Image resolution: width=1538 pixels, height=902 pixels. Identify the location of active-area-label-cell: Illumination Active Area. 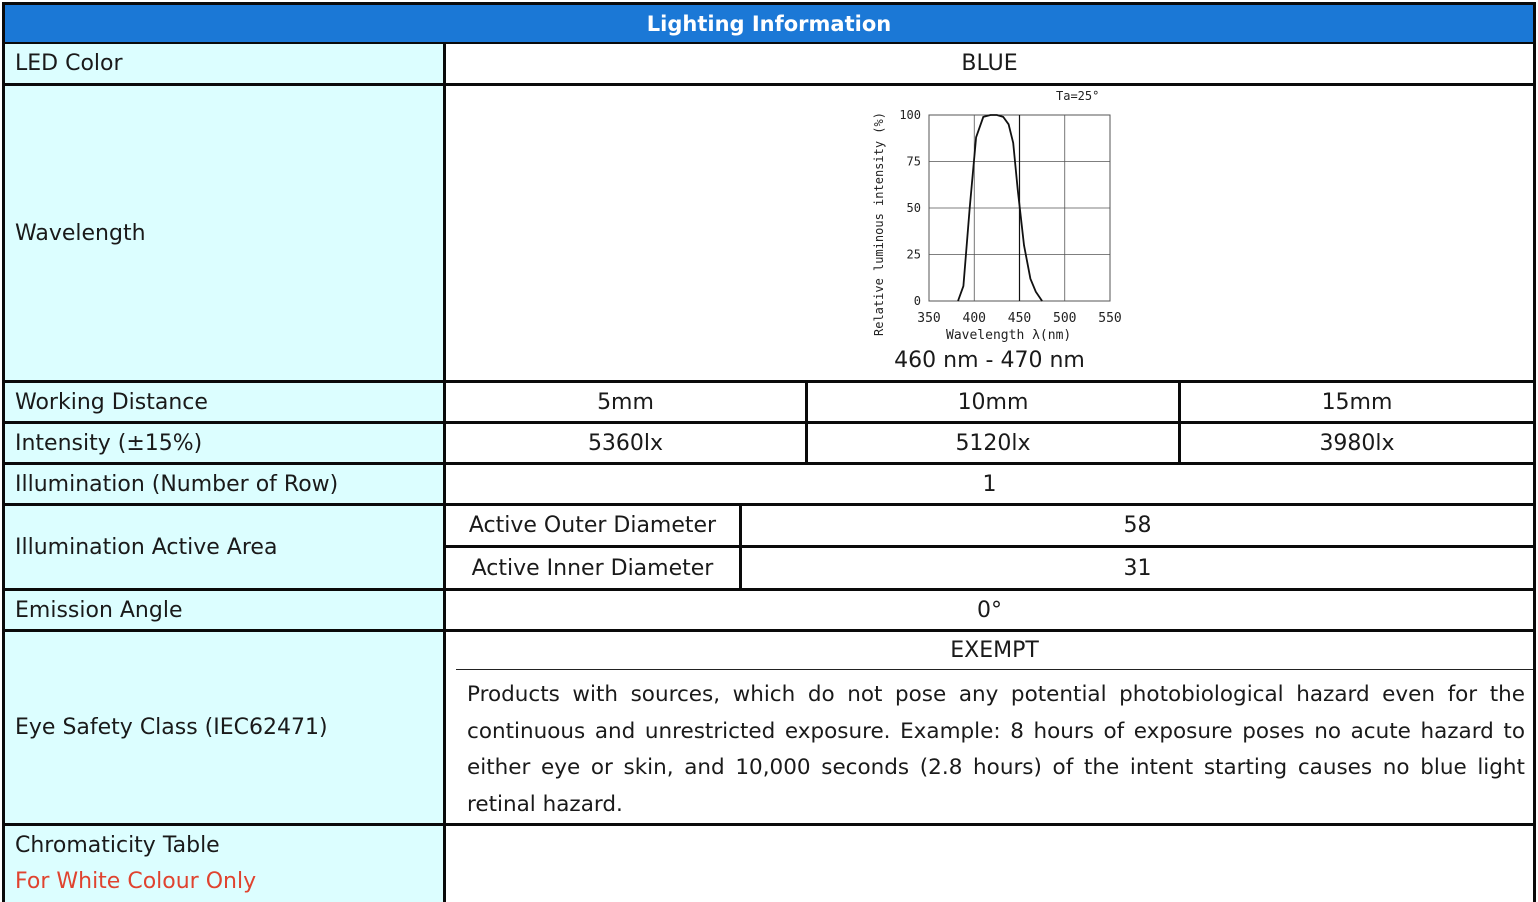
(224, 547).